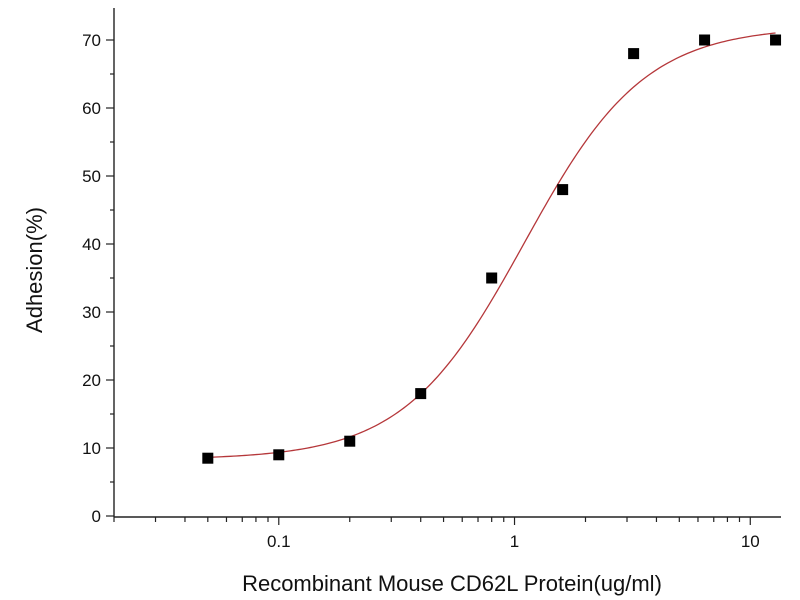 The height and width of the screenshot is (600, 800). I want to click on y-tick-label: 60, so click(91, 108).